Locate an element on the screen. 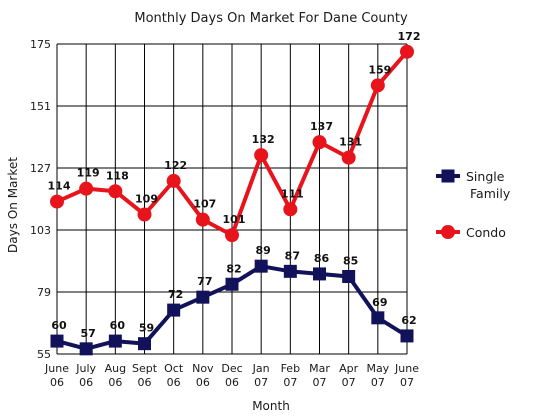 This screenshot has height=417, width=540. condo-data-label: 122 is located at coordinates (175, 165).